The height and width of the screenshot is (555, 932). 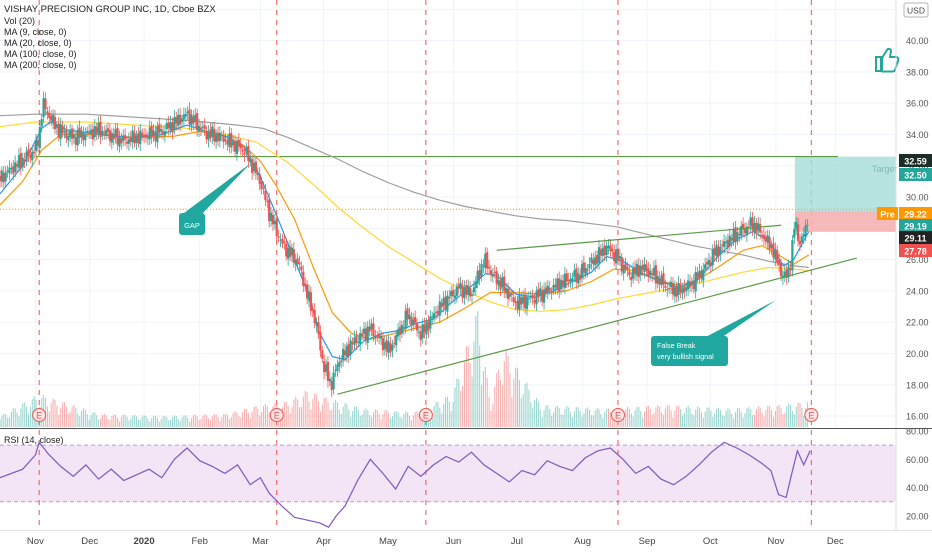 I want to click on earnings-marker-label: E, so click(x=618, y=416).